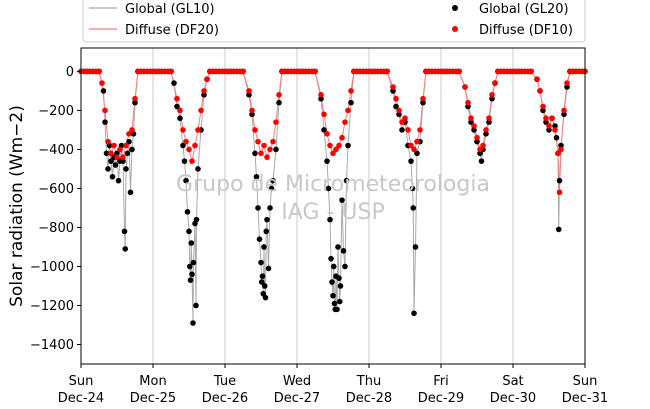 Image resolution: width=650 pixels, height=409 pixels. Describe the element at coordinates (17, 206) in the screenshot. I see `y-axis-label: Solar radiation (Wm−2)` at that location.